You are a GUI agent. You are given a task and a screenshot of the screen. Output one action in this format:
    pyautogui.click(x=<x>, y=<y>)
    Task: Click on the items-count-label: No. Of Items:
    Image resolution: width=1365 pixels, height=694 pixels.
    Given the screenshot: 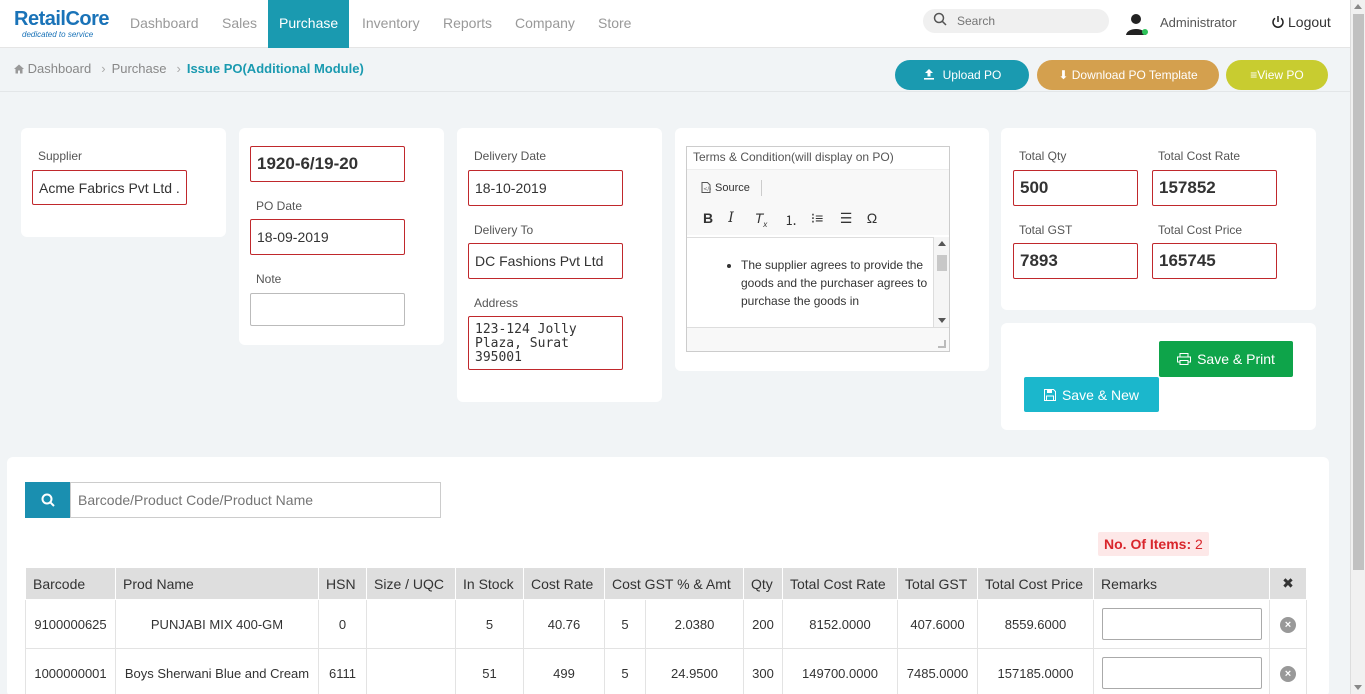 What is the action you would take?
    pyautogui.click(x=1148, y=544)
    